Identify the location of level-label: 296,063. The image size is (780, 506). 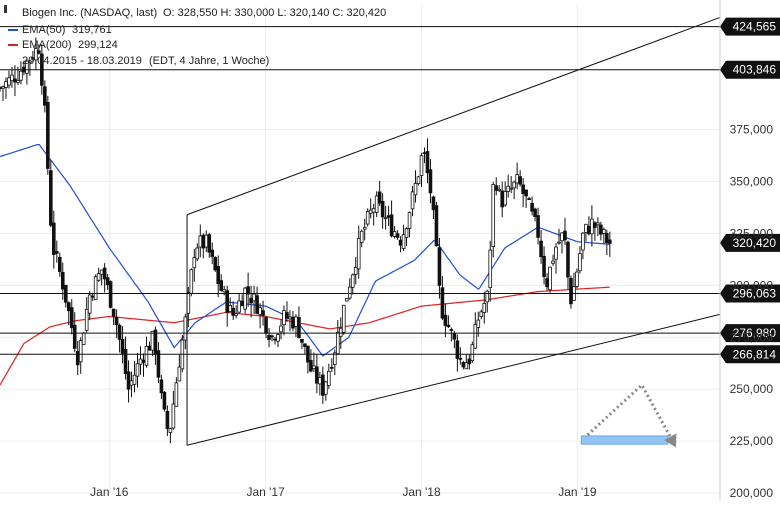
(750, 293).